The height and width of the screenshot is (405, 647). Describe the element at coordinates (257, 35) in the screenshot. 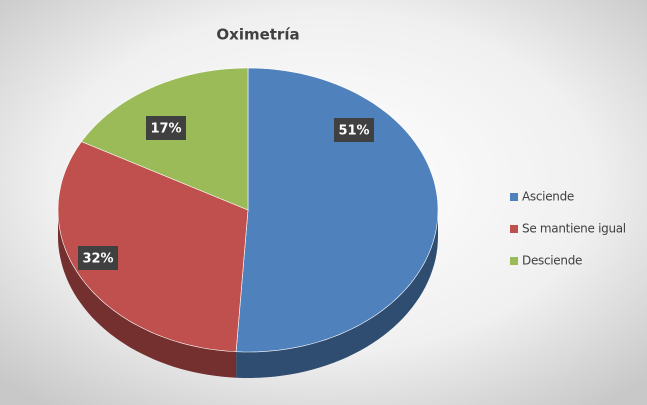

I see `chart-title: Oximetría` at that location.